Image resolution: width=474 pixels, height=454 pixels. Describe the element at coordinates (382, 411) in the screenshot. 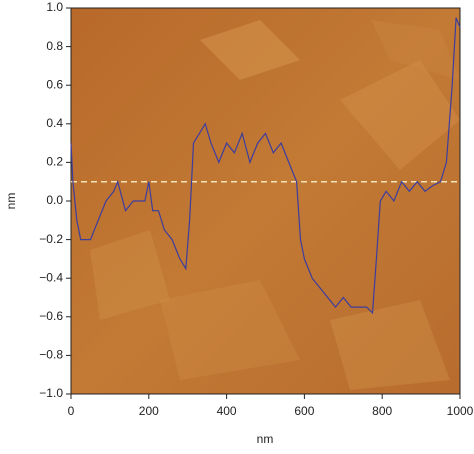

I see `x-tick-label: 800` at that location.